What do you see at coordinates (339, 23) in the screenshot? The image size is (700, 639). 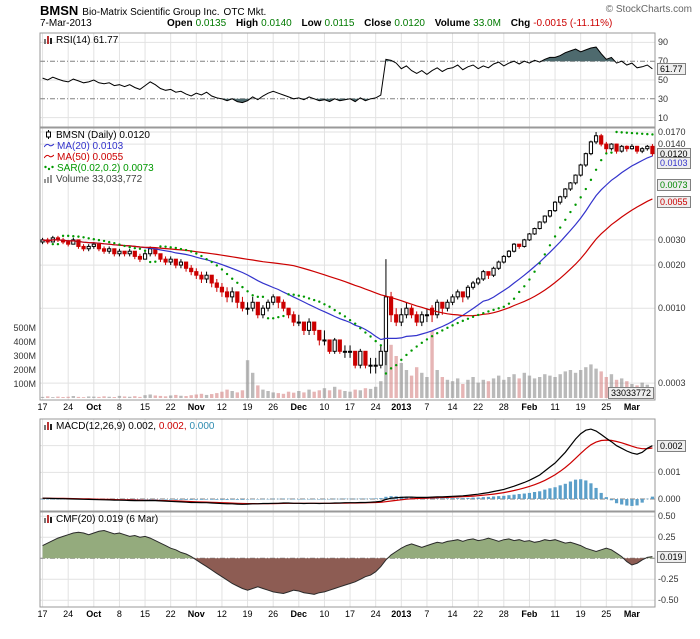 I see `low-value: 0.0115` at bounding box center [339, 23].